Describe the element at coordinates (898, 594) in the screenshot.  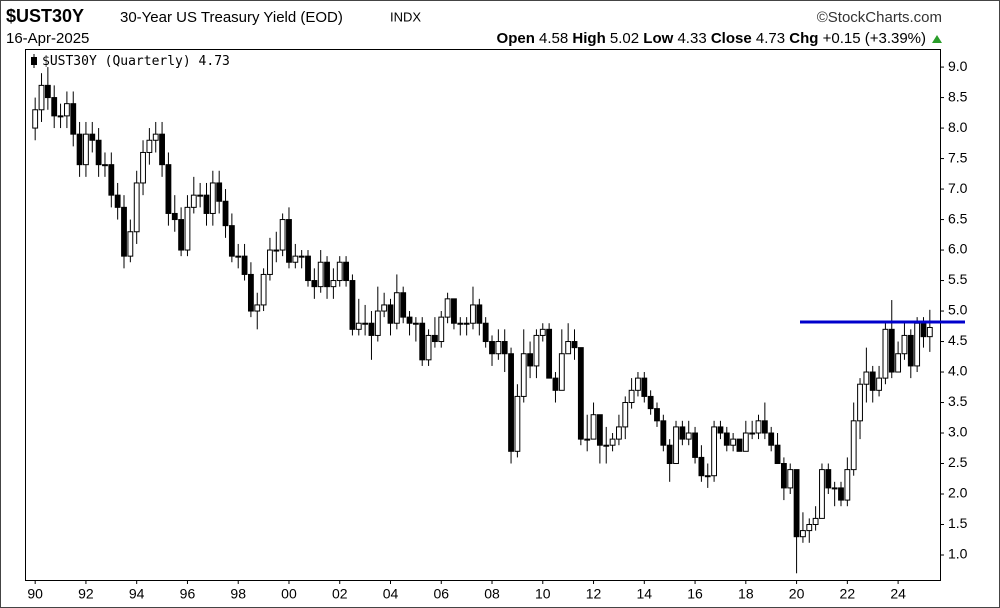
I see `x-tick-label: 24` at that location.